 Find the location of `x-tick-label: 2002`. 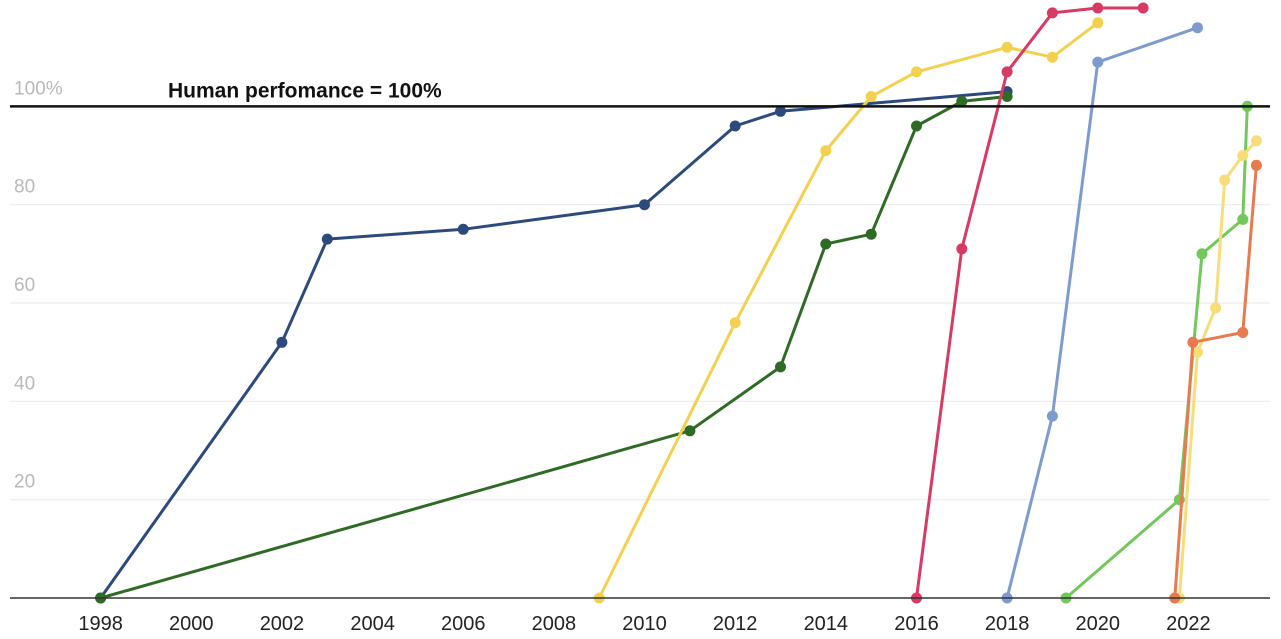

x-tick-label: 2002 is located at coordinates (282, 624).